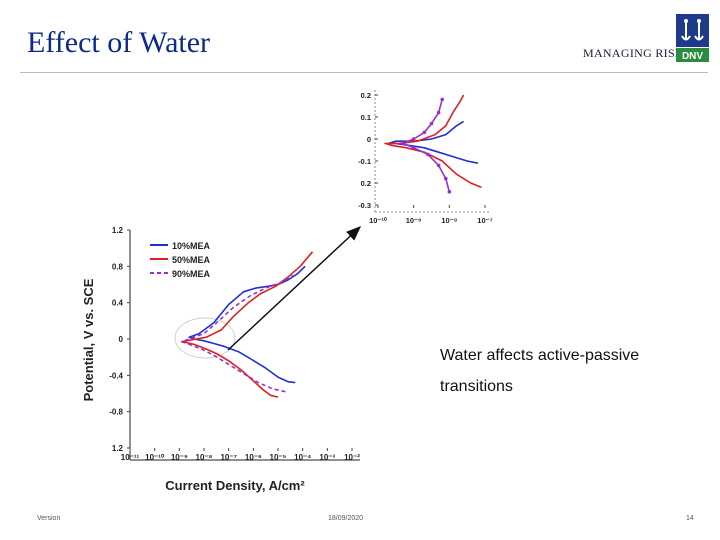  What do you see at coordinates (88, 339) in the screenshot?
I see `main-y-axis-label: Potential, V vs. SCE` at bounding box center [88, 339].